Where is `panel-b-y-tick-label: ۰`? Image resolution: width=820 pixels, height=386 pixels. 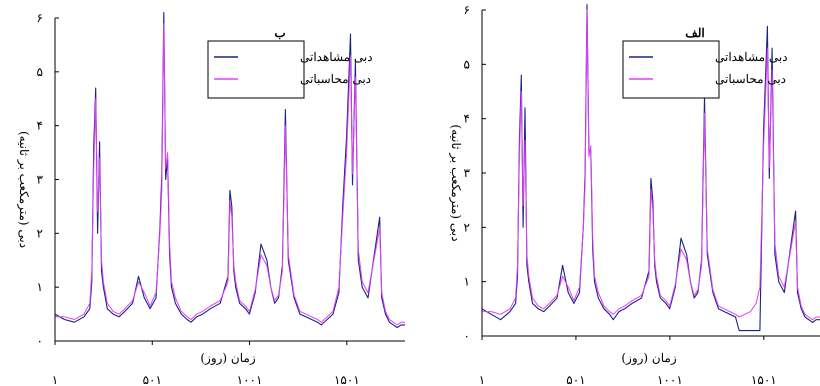 panel-b-y-tick-label: ۰ is located at coordinates (40, 341).